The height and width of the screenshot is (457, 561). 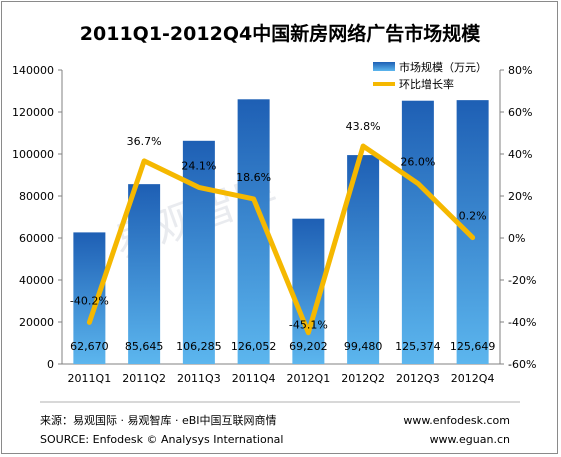 What do you see at coordinates (280, 33) in the screenshot?
I see `chart-title: 2011Q1-2012Q4中国新房网络广告市场规模` at bounding box center [280, 33].